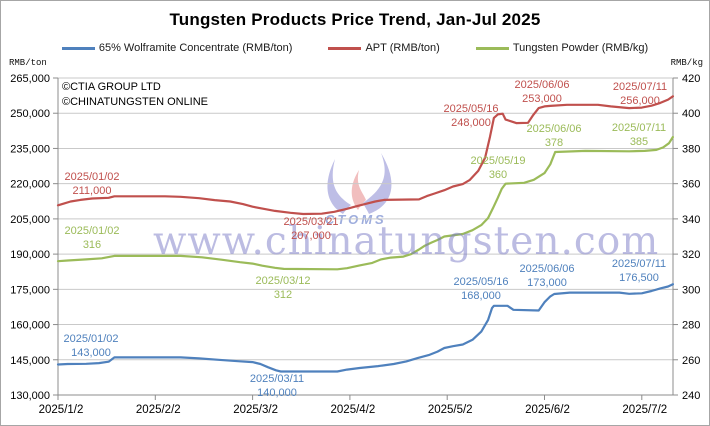 This screenshot has height=426, width=710. Describe the element at coordinates (450, 410) in the screenshot. I see `x-axis-tick-label: 2025/5/2` at that location.